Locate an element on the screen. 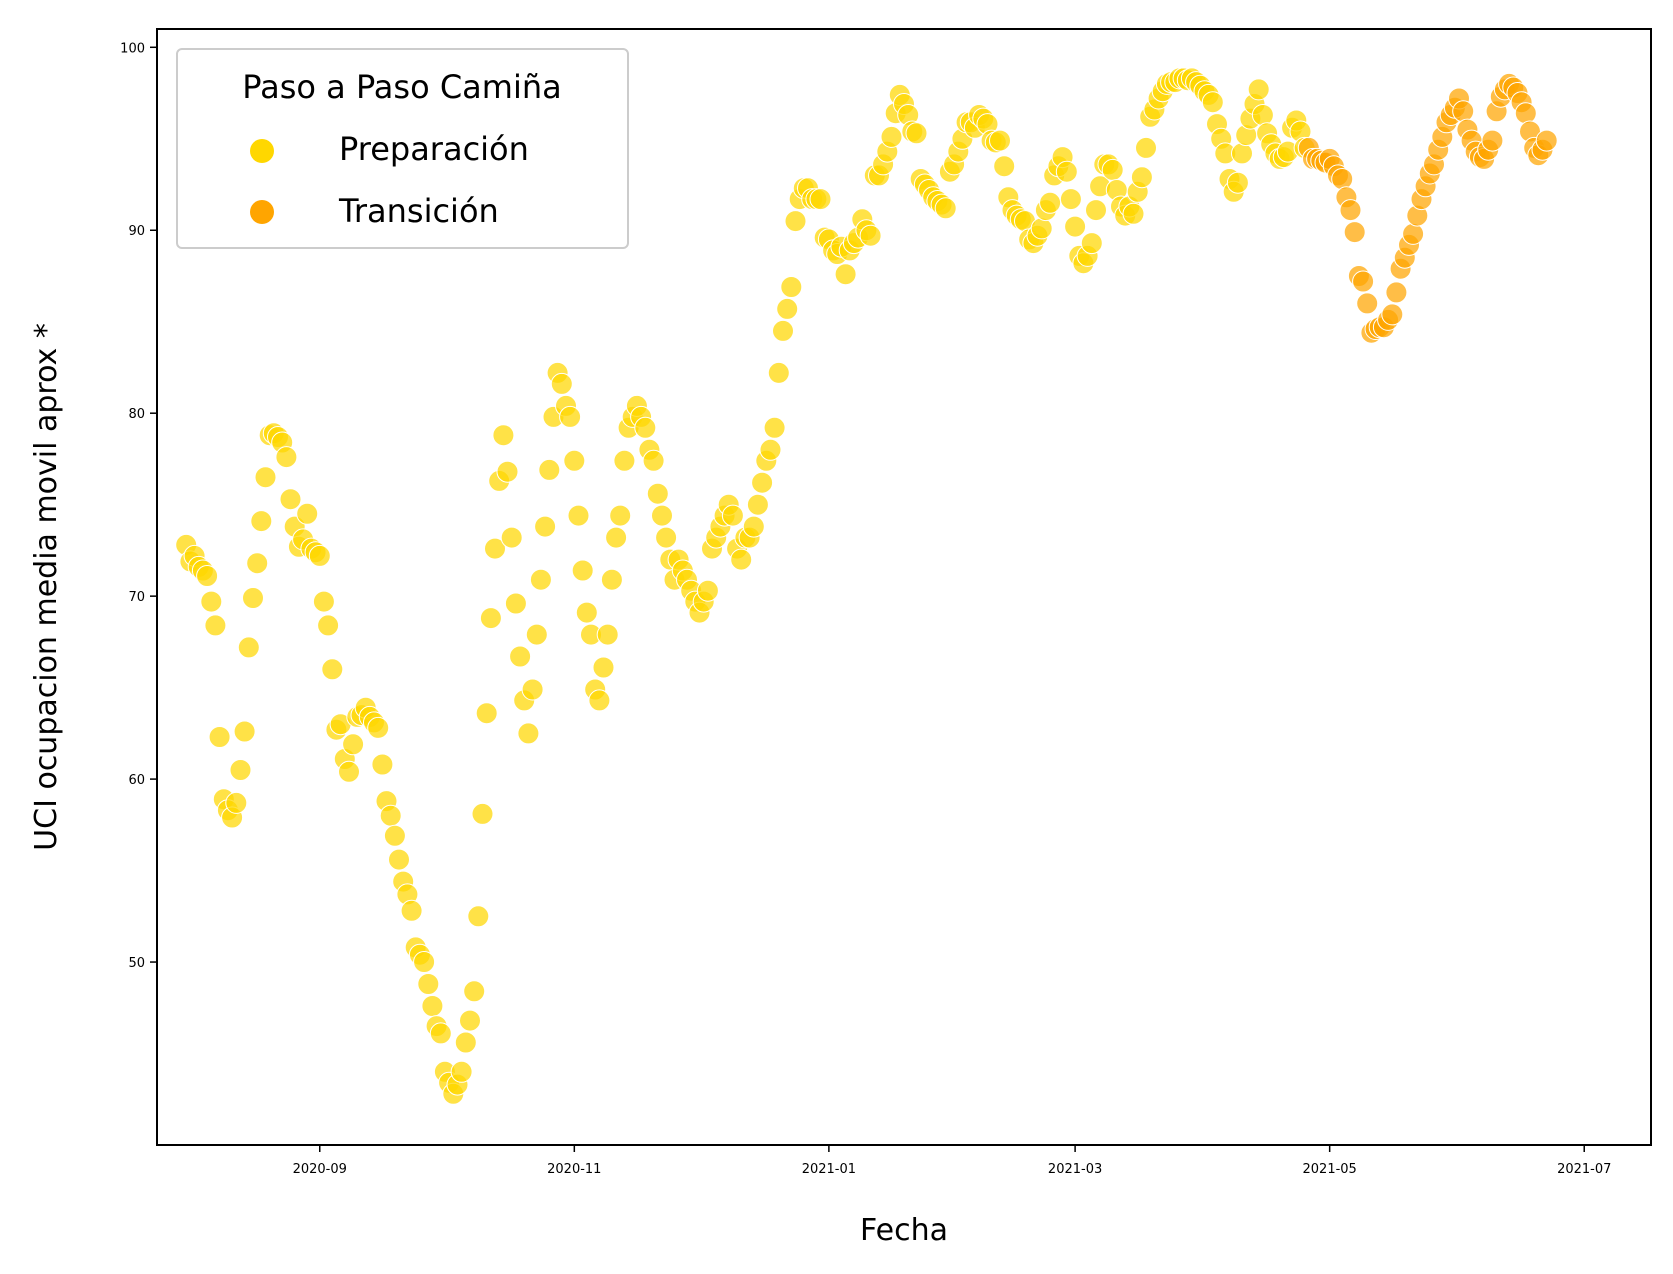 The image size is (1673, 1274). legend-box is located at coordinates (402, 148).